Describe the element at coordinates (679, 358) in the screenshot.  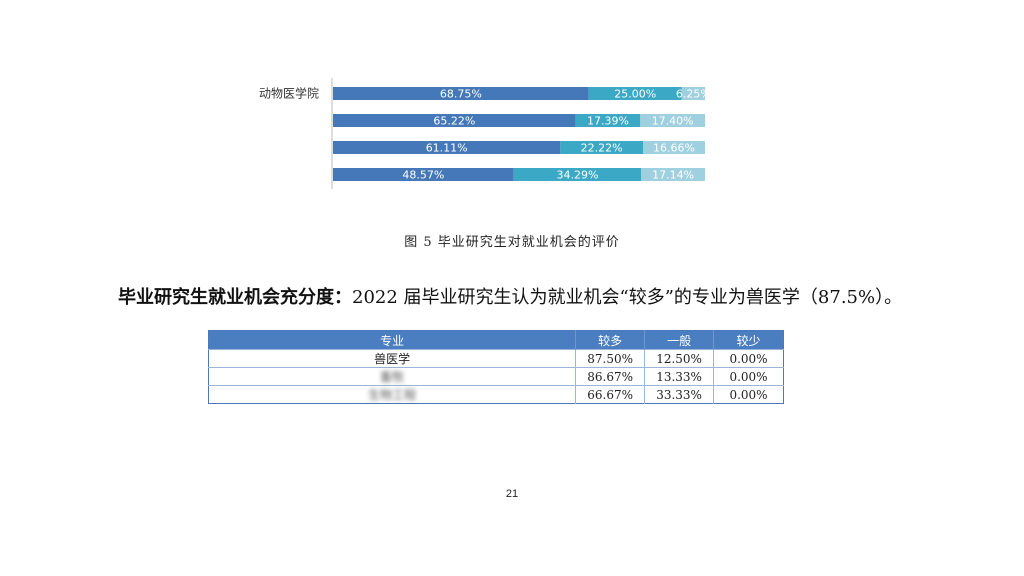
I see `cell-average: 12.50%` at that location.